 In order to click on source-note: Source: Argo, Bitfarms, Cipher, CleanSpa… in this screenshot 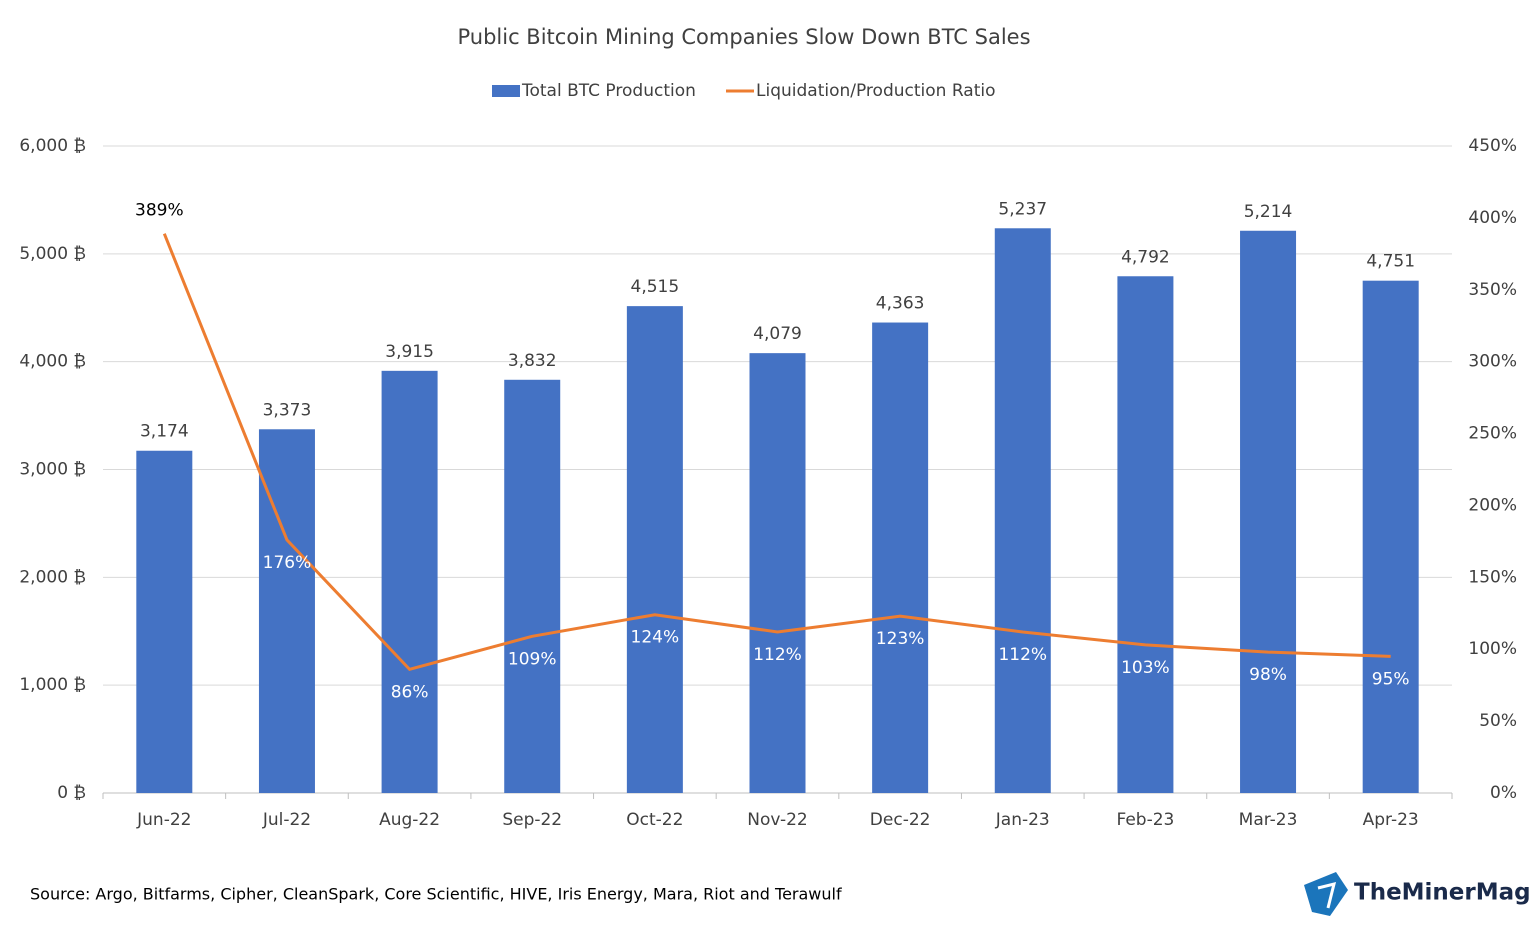, I will do `click(436, 894)`.